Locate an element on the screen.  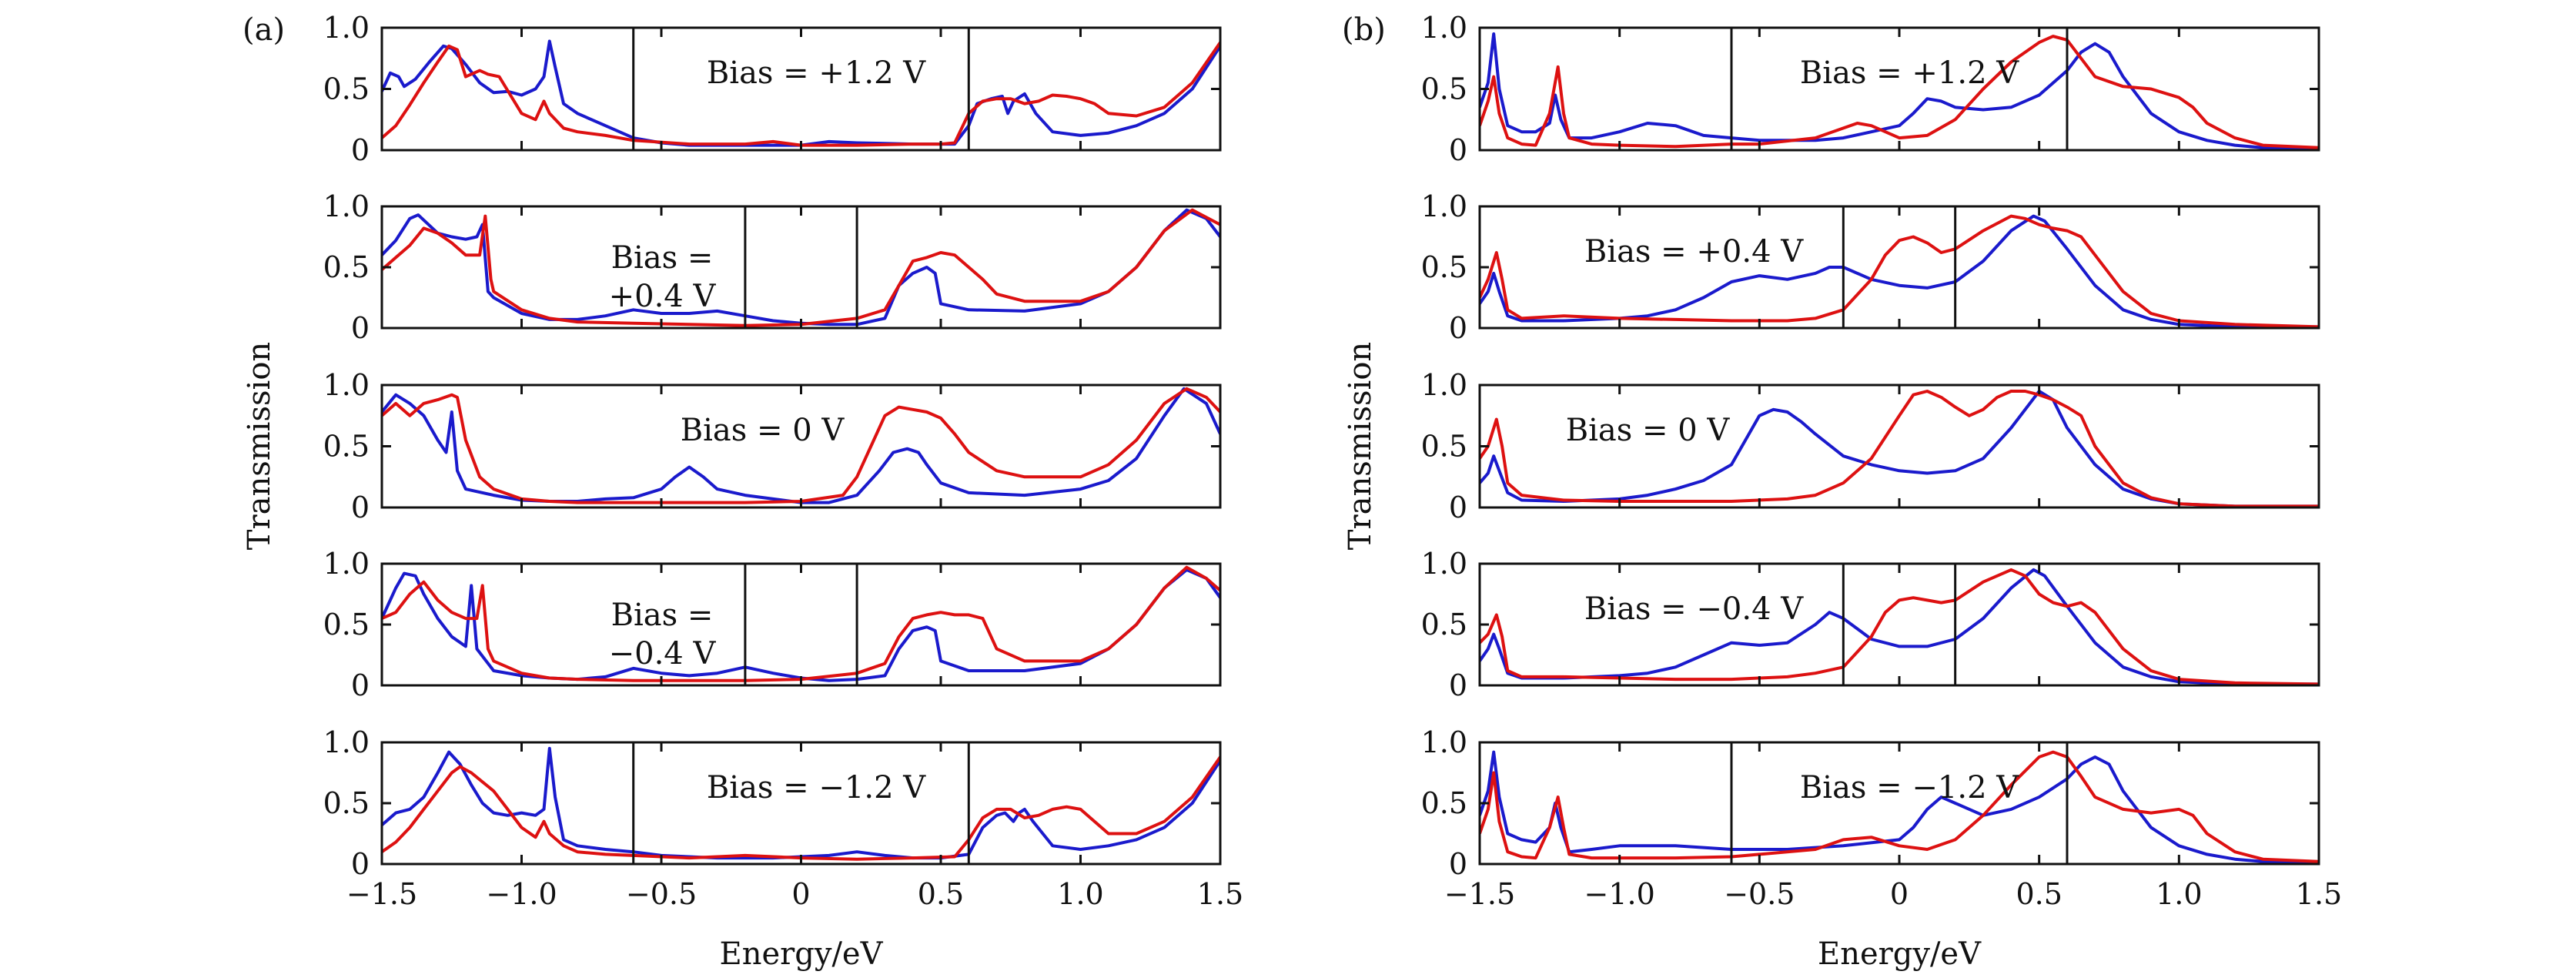
subplot-frame is located at coordinates (801, 267).